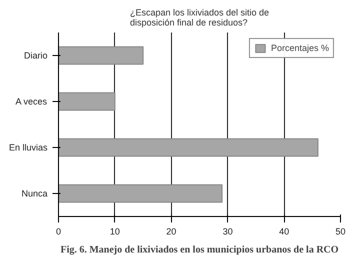 This screenshot has width=354, height=260. Describe the element at coordinates (227, 231) in the screenshot. I see `x-tick-label: 30` at that location.